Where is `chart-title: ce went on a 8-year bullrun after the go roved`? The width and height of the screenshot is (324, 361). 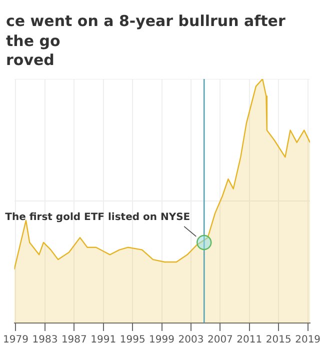 chart-title: ce went on a 8-year bullrun after the go roved is located at coordinates (145, 41).